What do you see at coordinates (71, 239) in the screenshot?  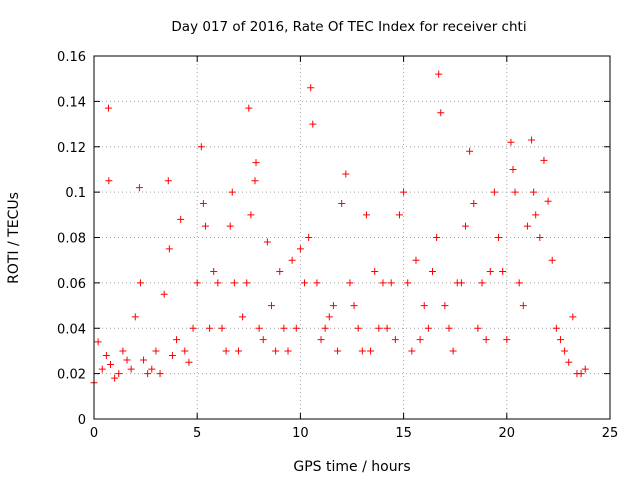 I see `y-tick-label: 0.08` at bounding box center [71, 239].